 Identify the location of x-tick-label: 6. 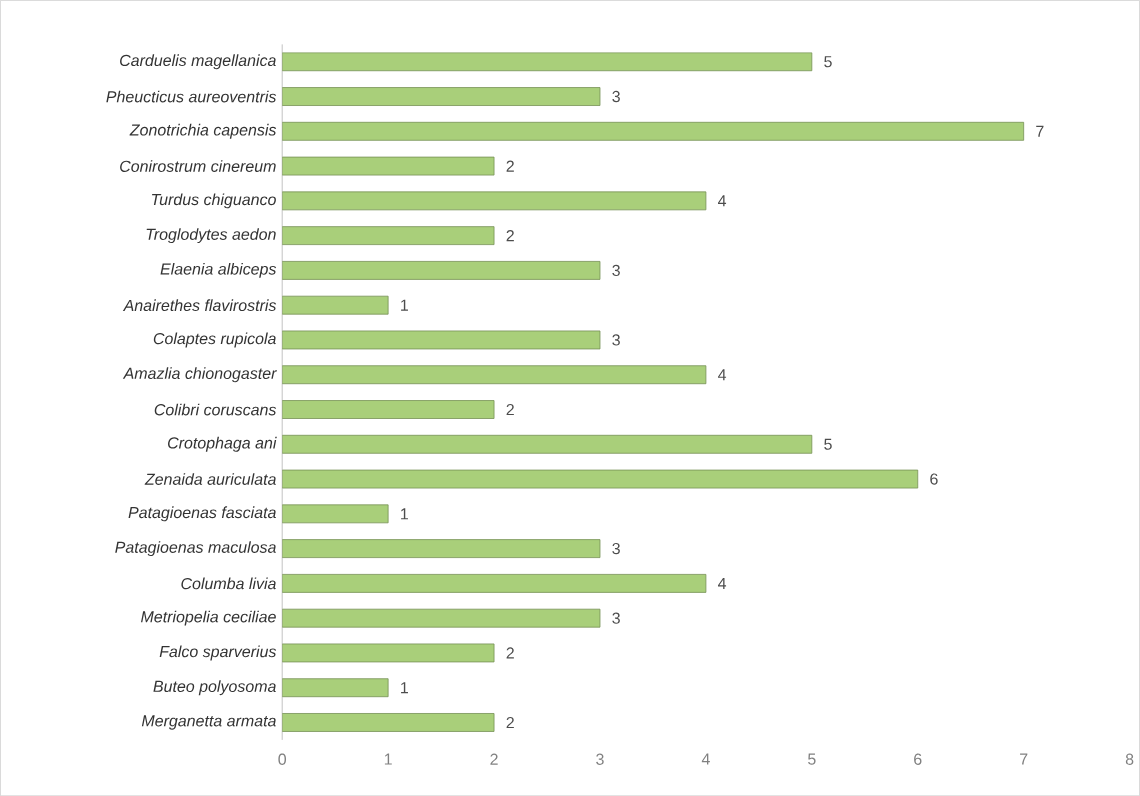
(918, 759).